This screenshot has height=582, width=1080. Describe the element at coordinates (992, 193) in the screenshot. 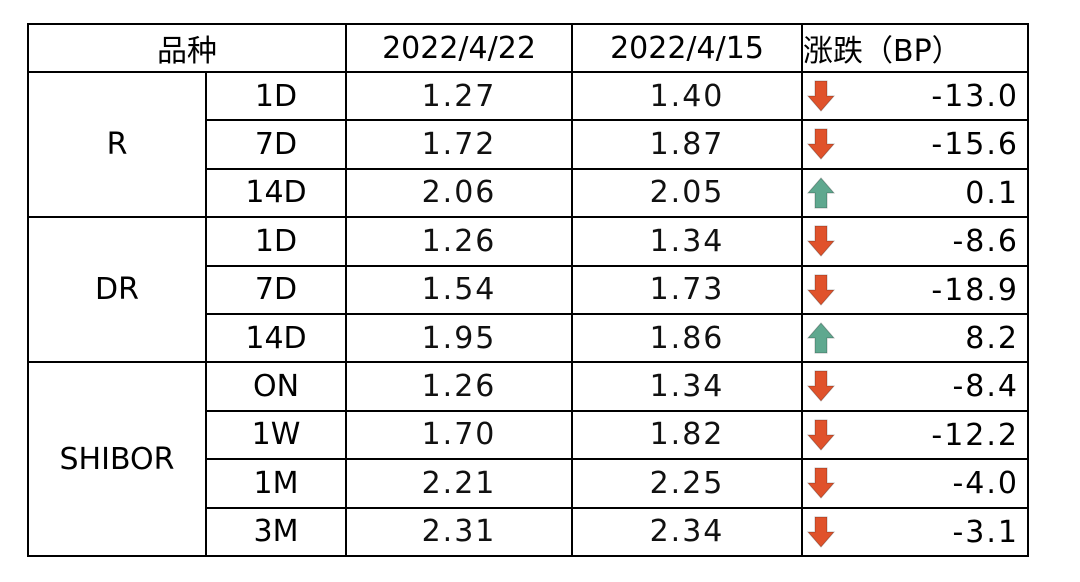

I see `change-value: 0.1` at that location.